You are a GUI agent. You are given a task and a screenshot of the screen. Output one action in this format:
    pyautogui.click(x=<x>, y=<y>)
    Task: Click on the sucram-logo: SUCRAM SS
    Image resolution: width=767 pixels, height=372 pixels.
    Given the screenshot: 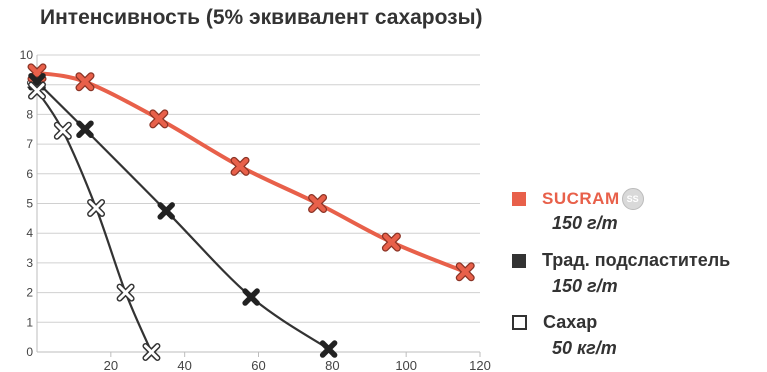 What is the action you would take?
    pyautogui.click(x=593, y=199)
    